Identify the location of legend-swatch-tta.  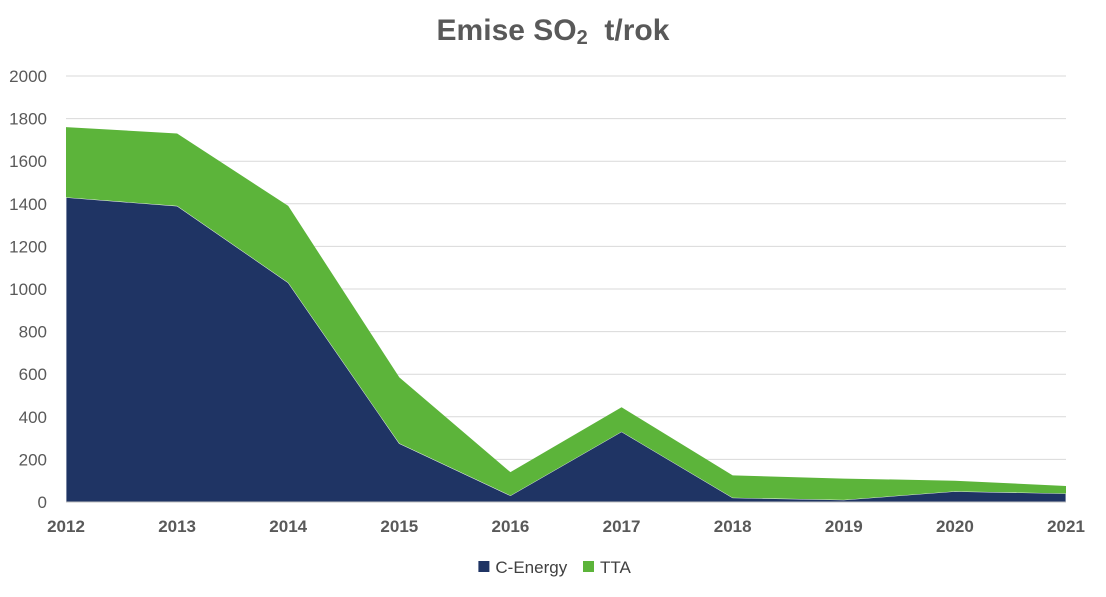
(588, 566).